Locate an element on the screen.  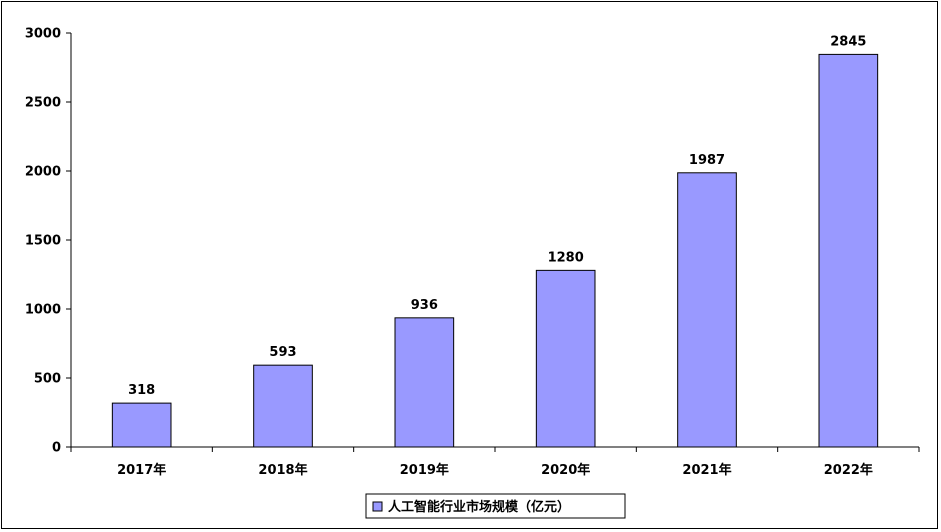
x-tick-label: 2020年 is located at coordinates (565, 470).